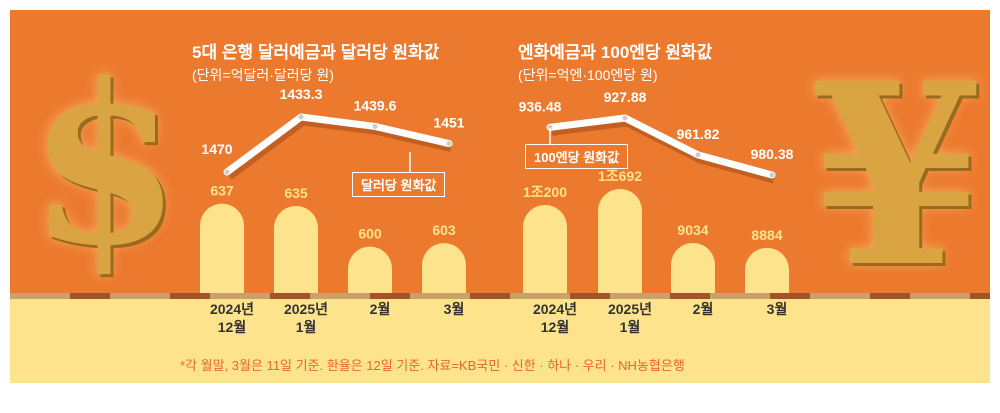  I want to click on legend-dollar-rate: 달러당 원화값, so click(399, 184).